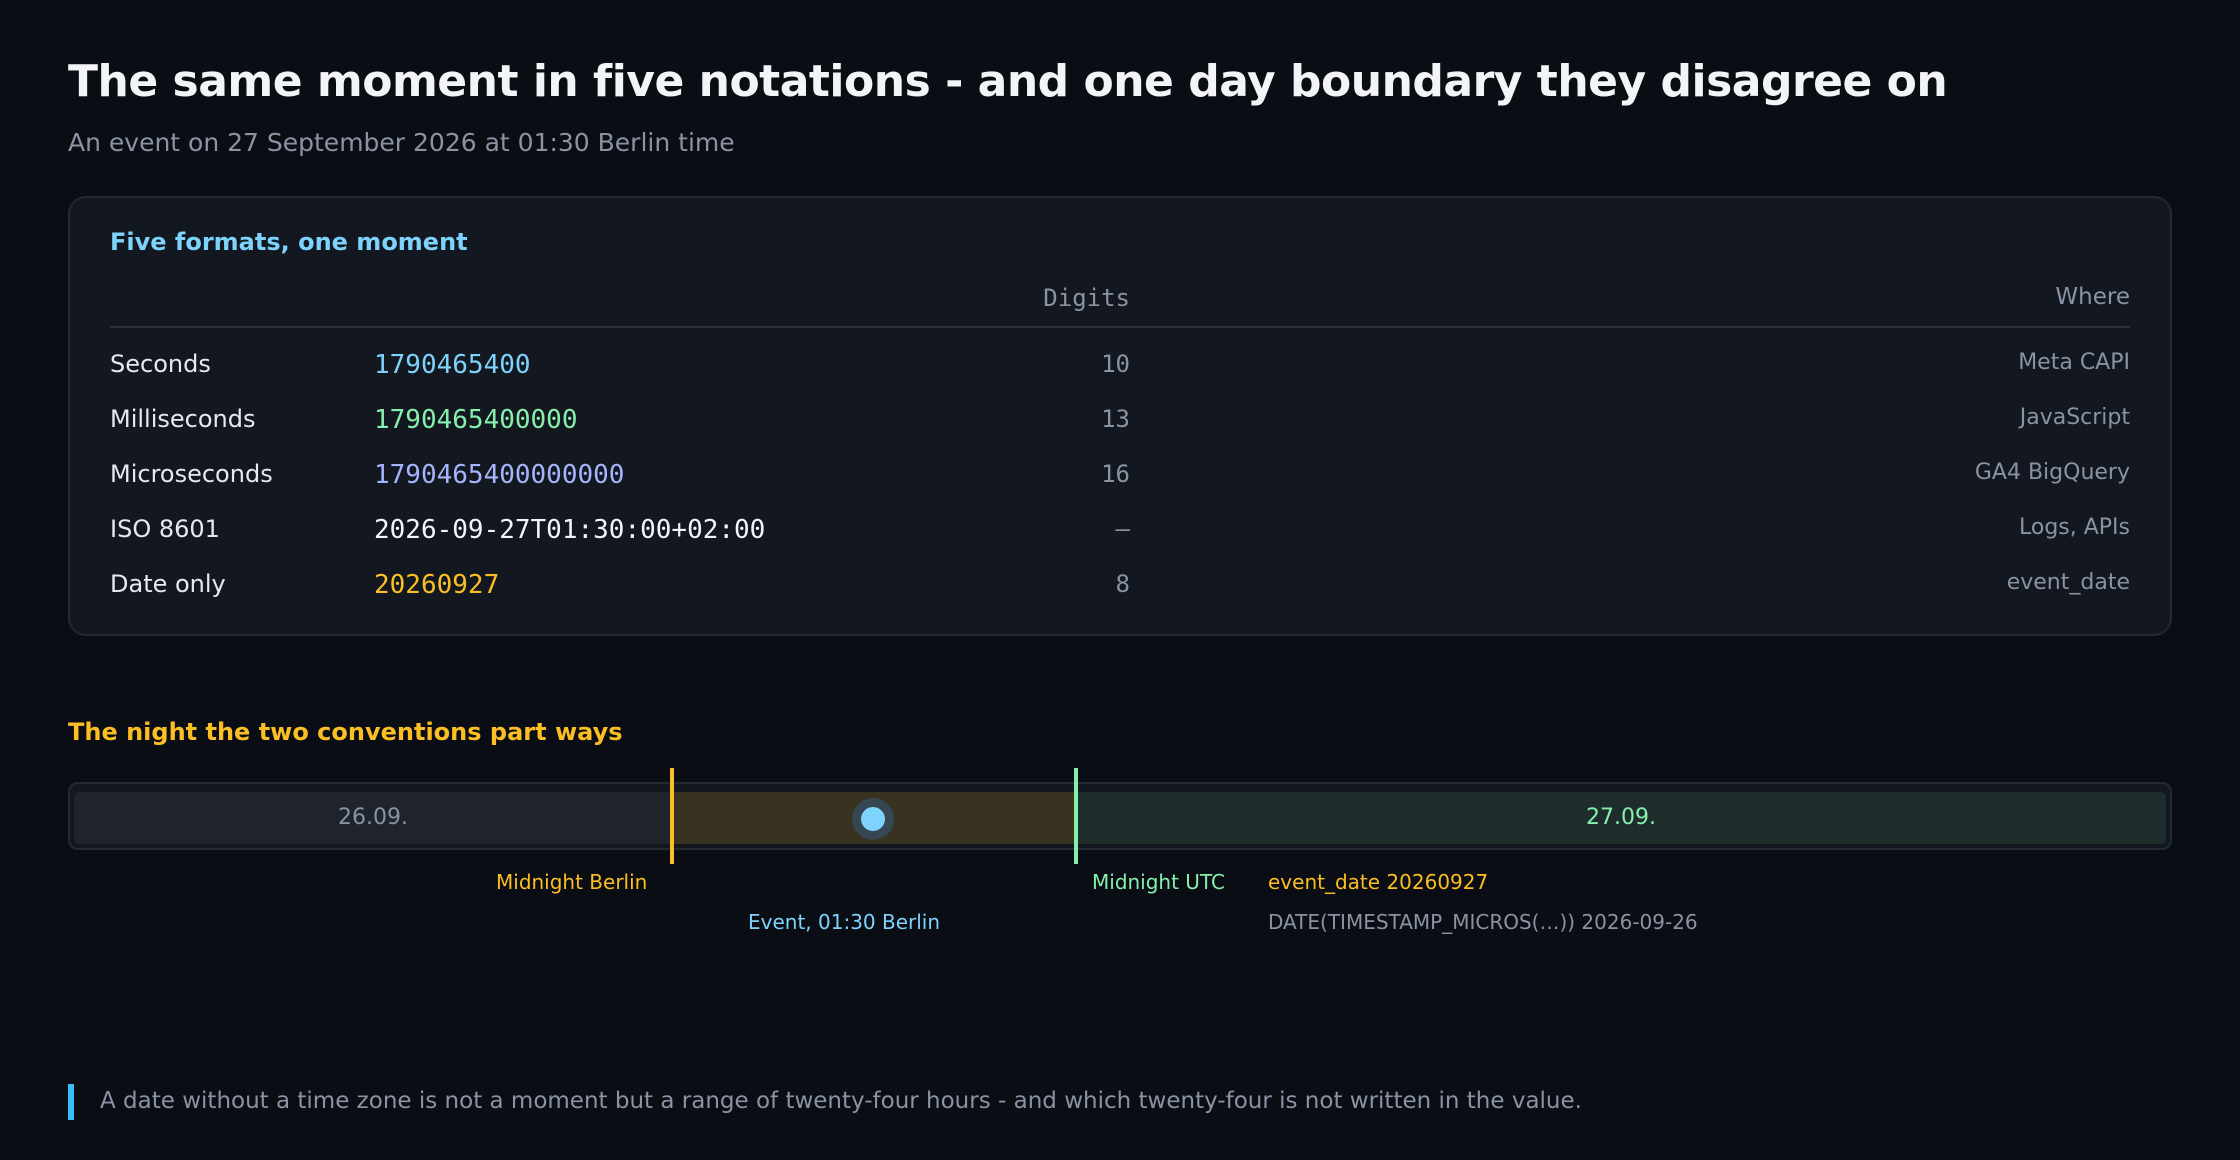  I want to click on formats-card-title: Five formats, one moment, so click(289, 242).